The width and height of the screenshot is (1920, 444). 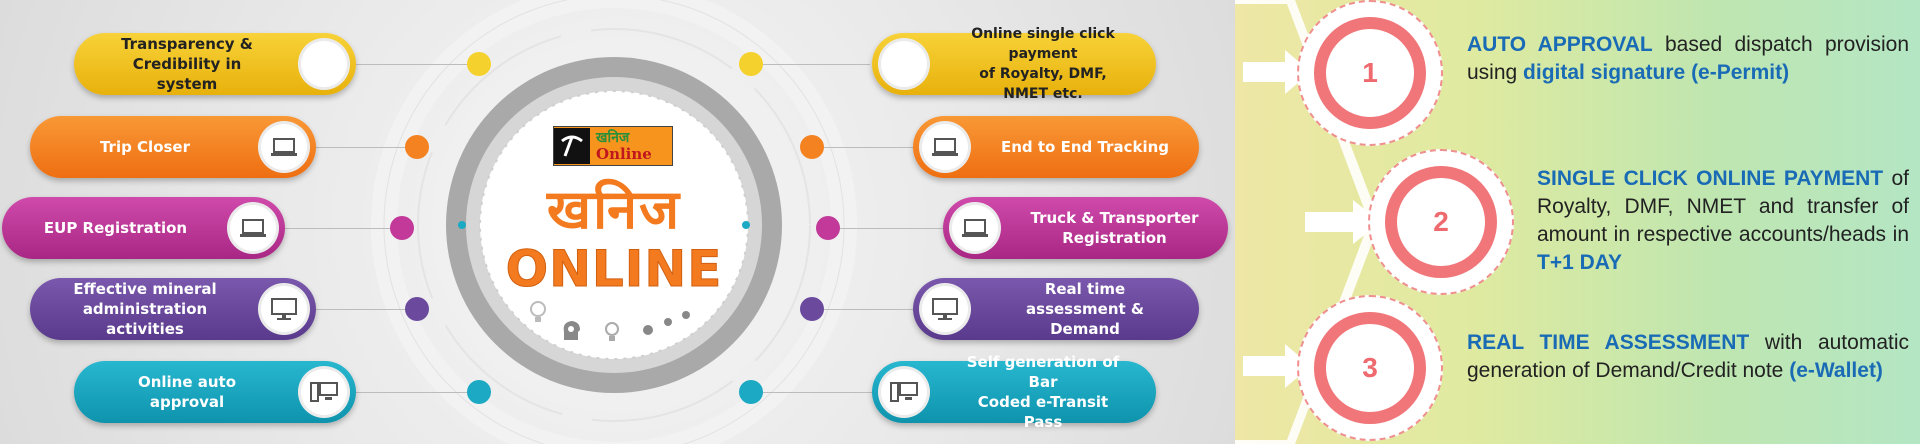 I want to click on lightbulb-icon, so click(x=612, y=331).